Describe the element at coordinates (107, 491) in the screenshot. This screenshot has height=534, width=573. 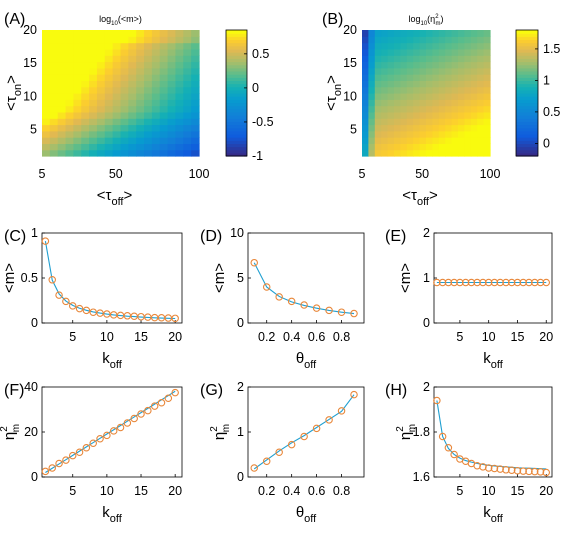
I see `x-tick-label: 10` at that location.